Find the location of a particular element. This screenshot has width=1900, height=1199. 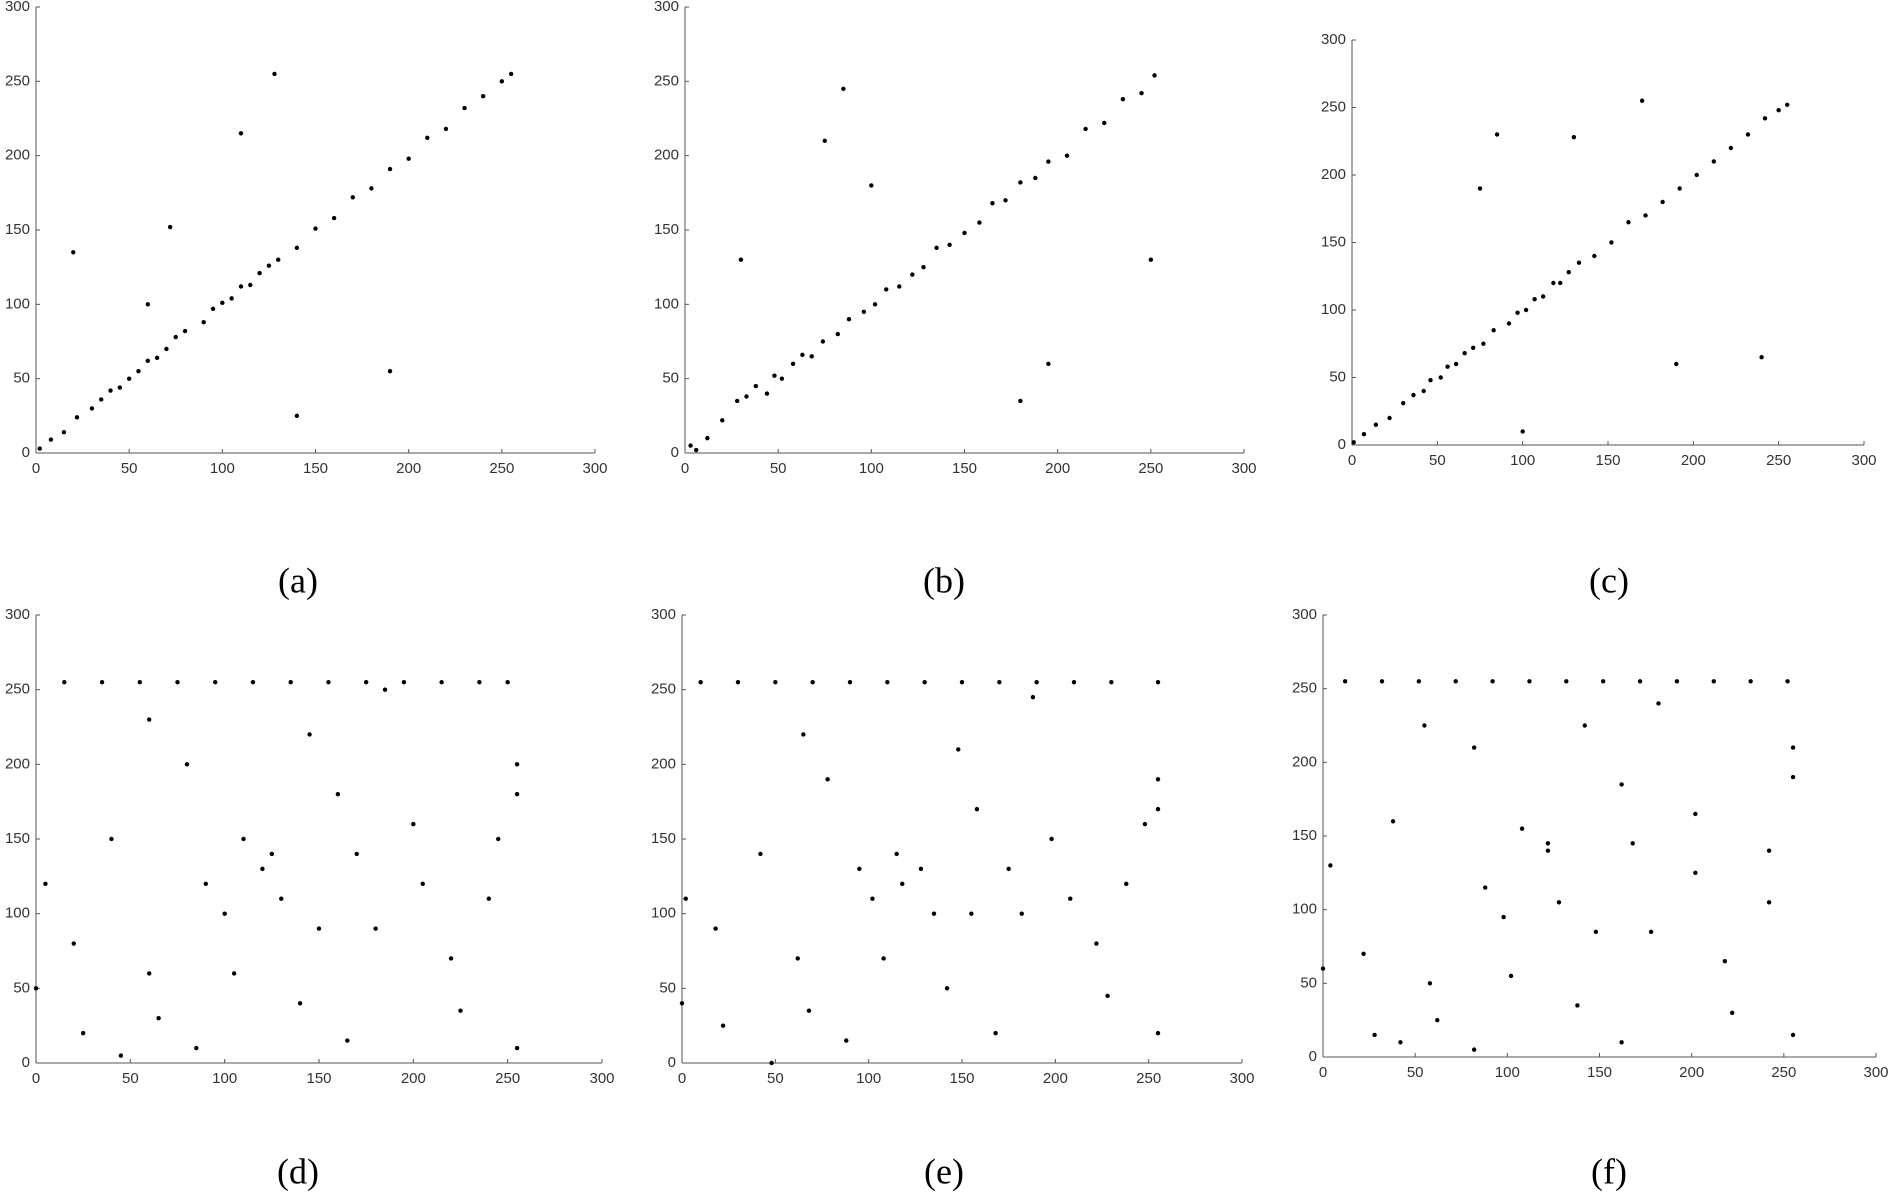

x-tick-label: 200 is located at coordinates (1693, 460).